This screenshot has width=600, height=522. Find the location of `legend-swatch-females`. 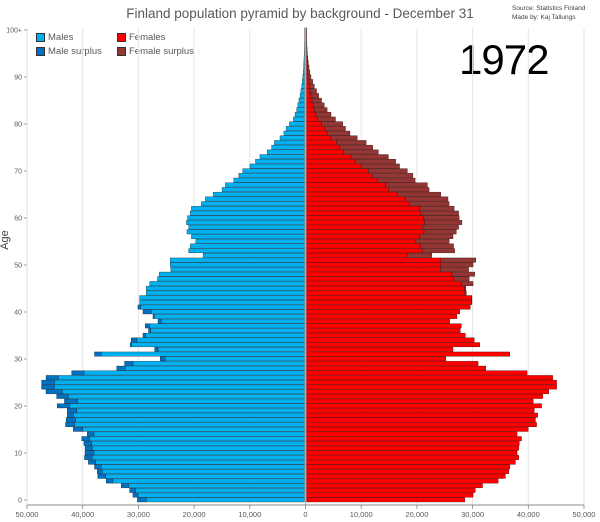

legend-swatch-females is located at coordinates (121, 37).